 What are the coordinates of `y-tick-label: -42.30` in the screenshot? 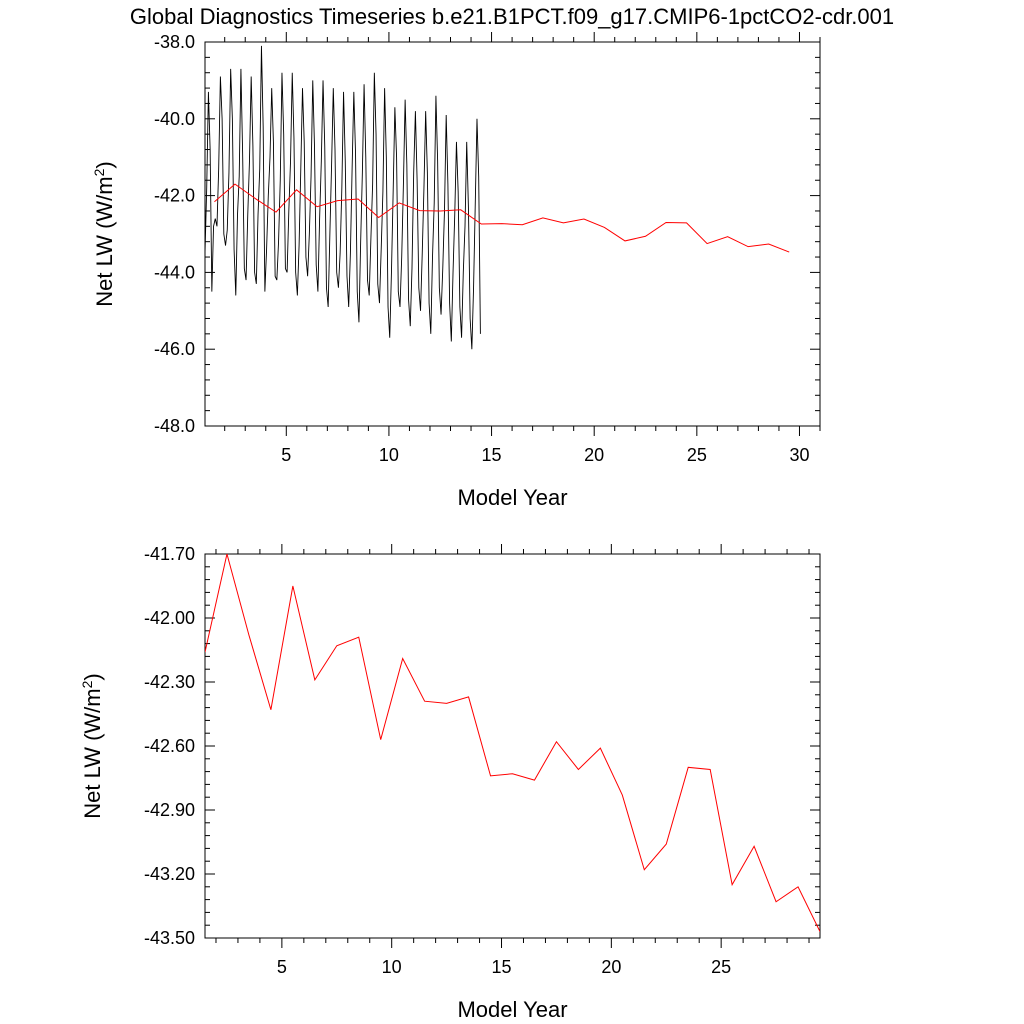 It's located at (169, 682).